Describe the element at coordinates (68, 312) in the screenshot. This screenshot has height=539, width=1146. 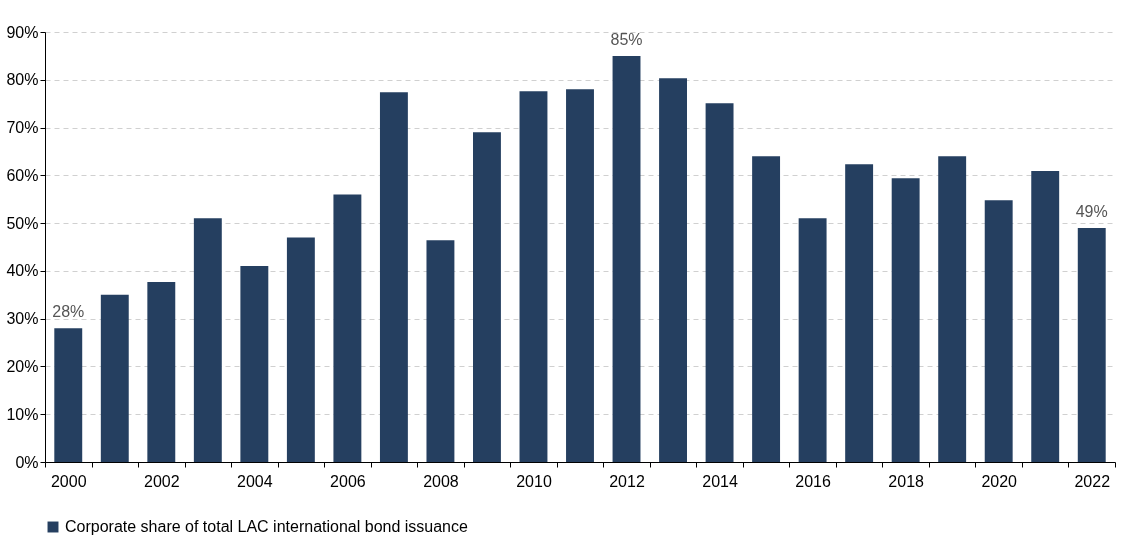
I see `data-label: 28%` at that location.